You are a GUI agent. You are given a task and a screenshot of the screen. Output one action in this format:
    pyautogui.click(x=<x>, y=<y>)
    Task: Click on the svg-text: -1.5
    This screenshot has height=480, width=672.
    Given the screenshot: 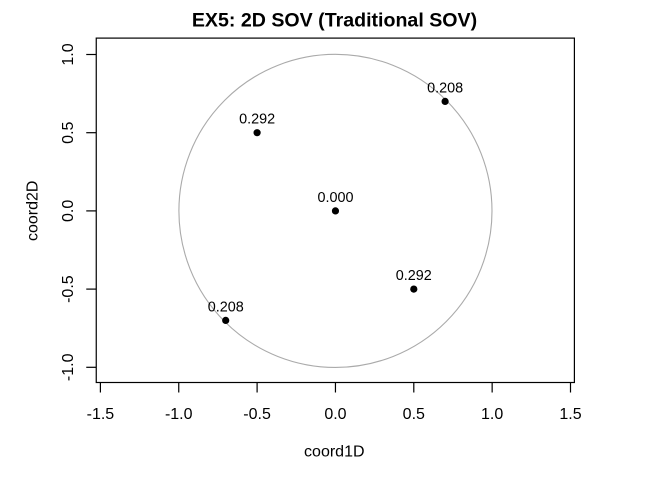 What is the action you would take?
    pyautogui.click(x=101, y=414)
    